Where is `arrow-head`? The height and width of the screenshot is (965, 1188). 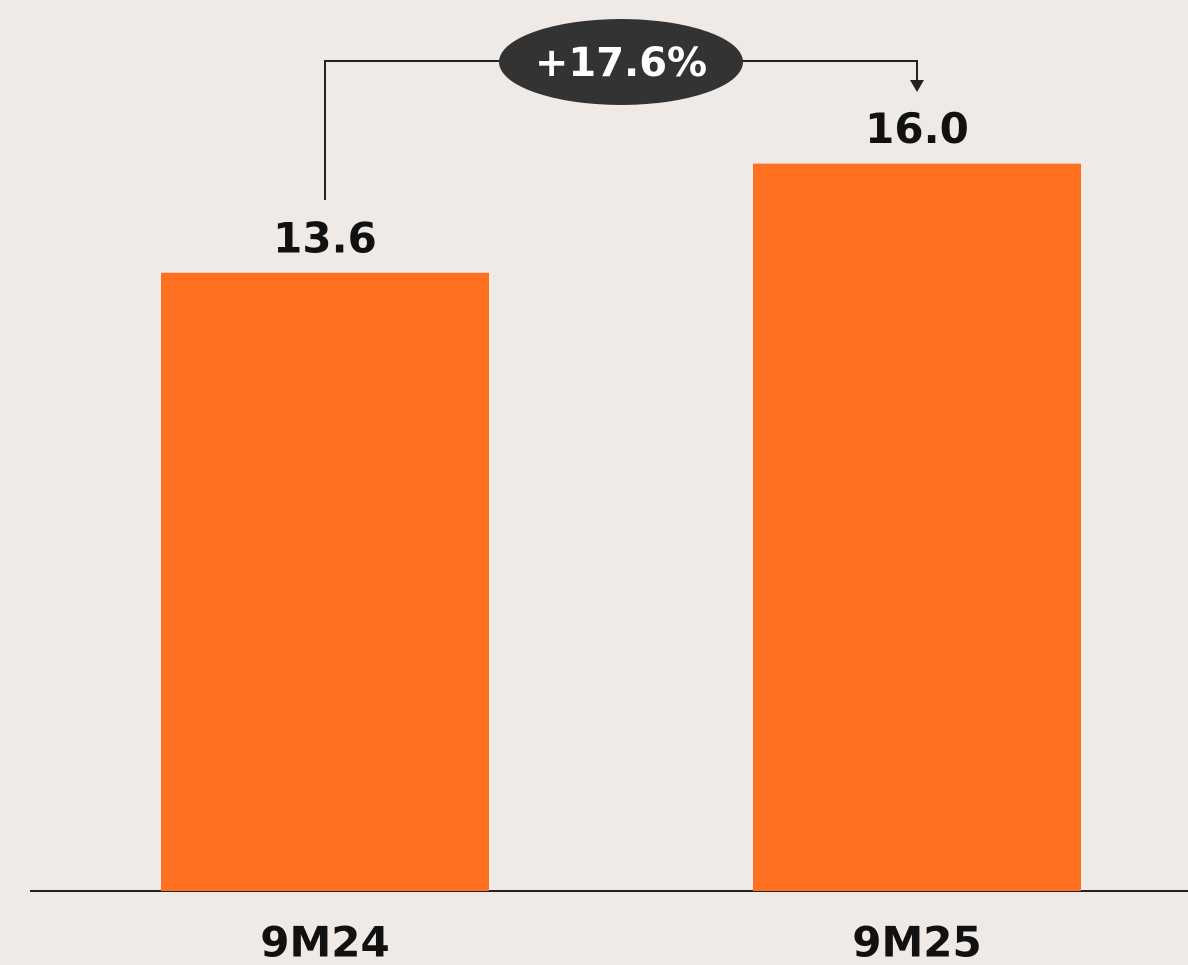 arrow-head is located at coordinates (917, 86).